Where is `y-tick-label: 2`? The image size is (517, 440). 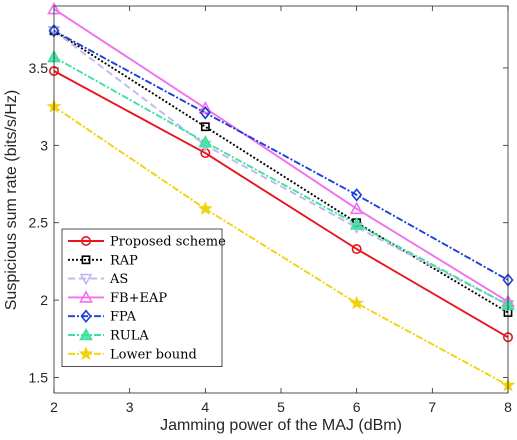
y-tick-label: 2 is located at coordinates (44, 300).